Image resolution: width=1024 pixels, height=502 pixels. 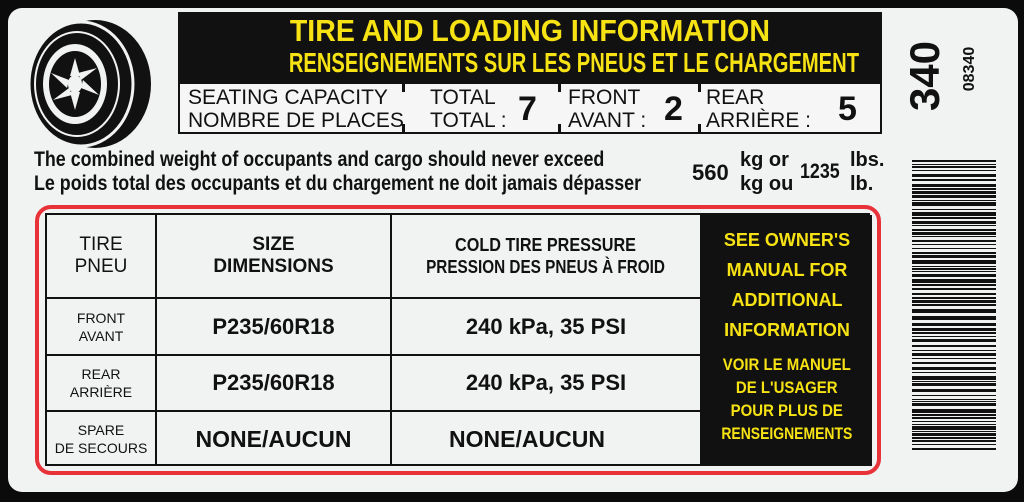 I want to click on rear-value: 5, so click(x=847, y=109).